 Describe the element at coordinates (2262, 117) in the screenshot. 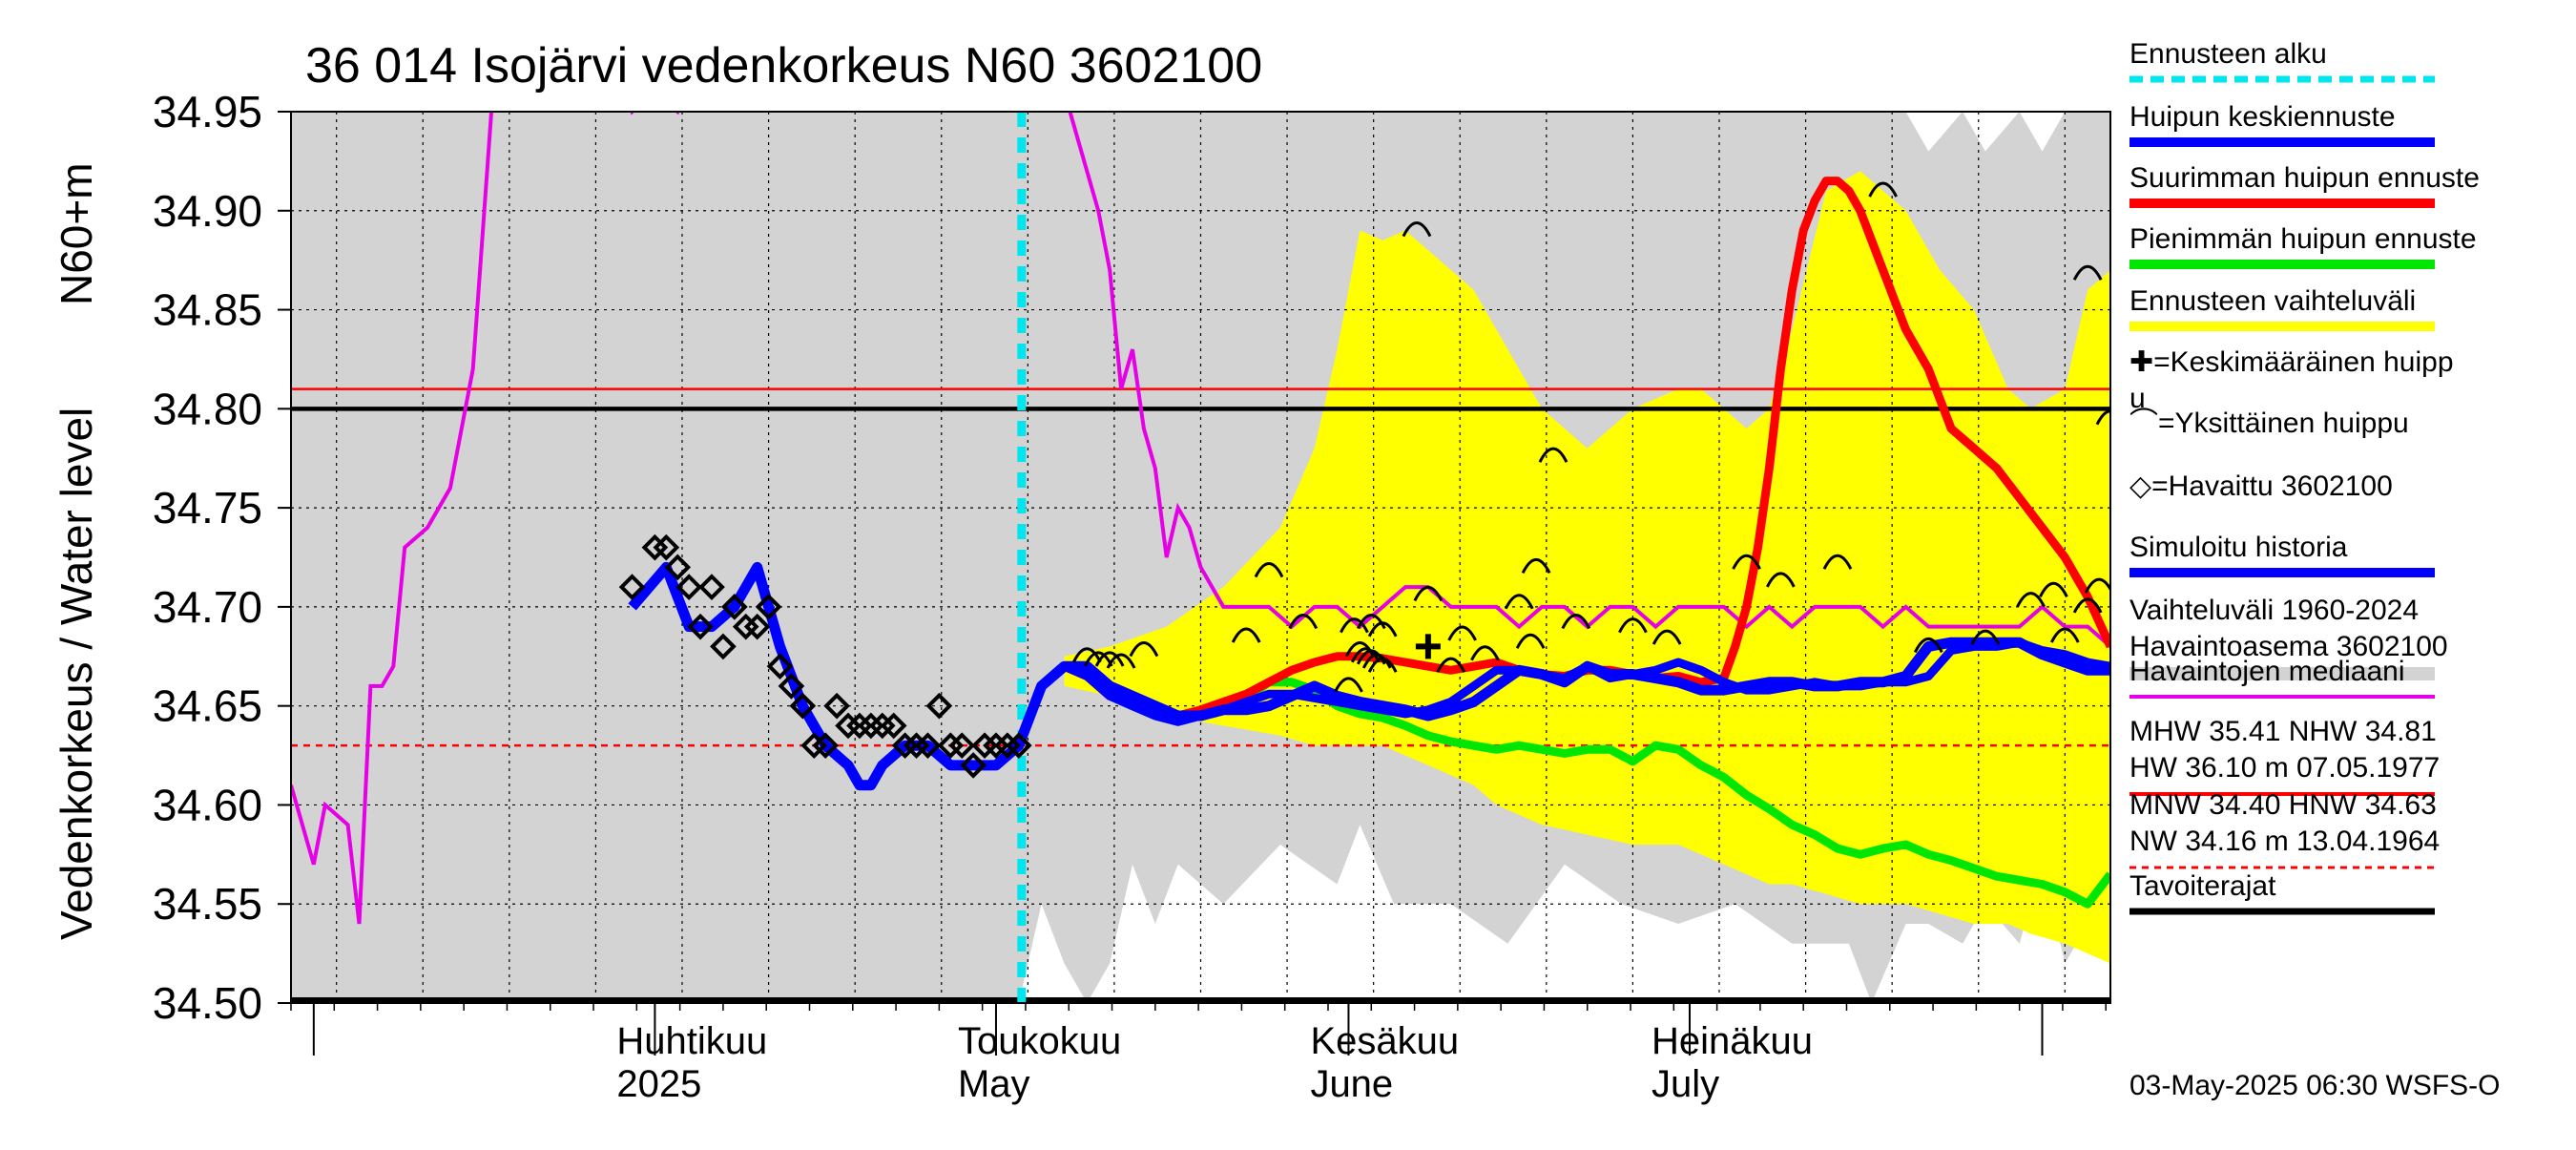

I see `legend-label-1: Huipun keskiennuste` at that location.